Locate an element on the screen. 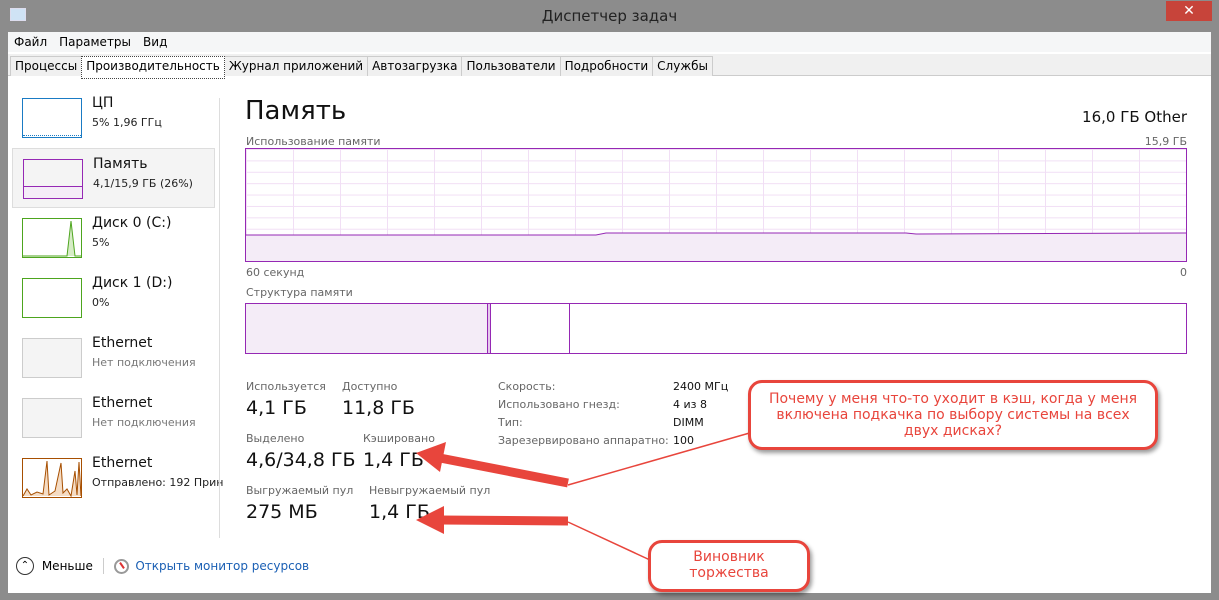 This screenshot has height=600, width=1219. cached-label: Кэшировано is located at coordinates (399, 438).